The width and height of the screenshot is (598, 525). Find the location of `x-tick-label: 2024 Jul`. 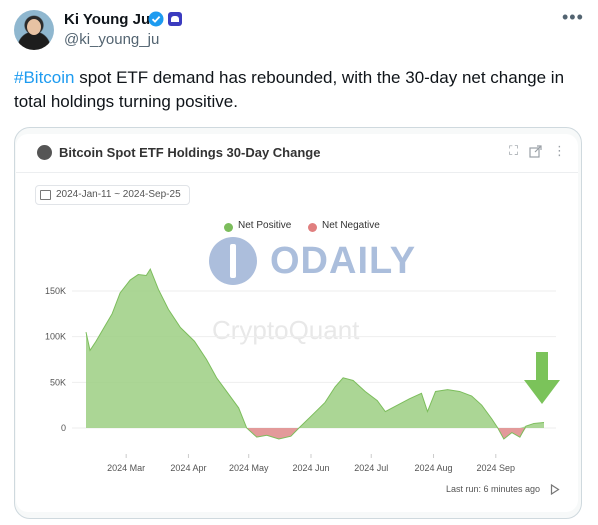

x-tick-label: 2024 Jul is located at coordinates (371, 468).